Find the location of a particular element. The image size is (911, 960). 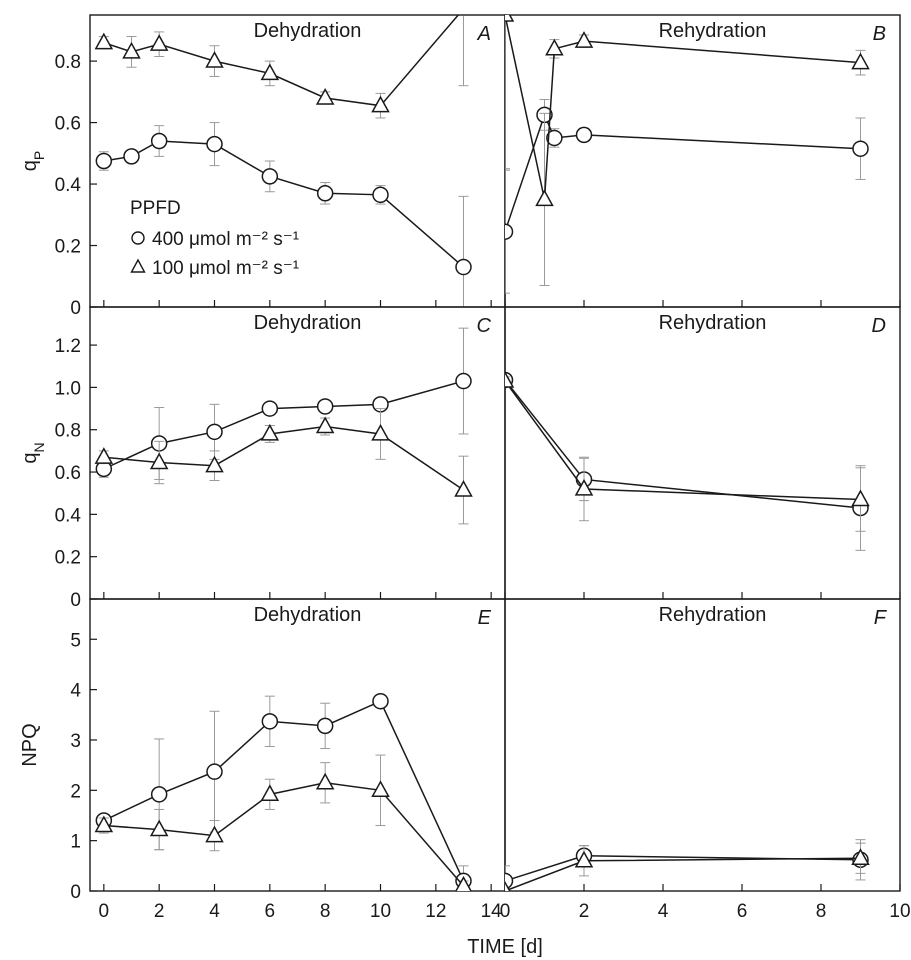

y-axis-label-subscript: N is located at coordinates (39, 447).